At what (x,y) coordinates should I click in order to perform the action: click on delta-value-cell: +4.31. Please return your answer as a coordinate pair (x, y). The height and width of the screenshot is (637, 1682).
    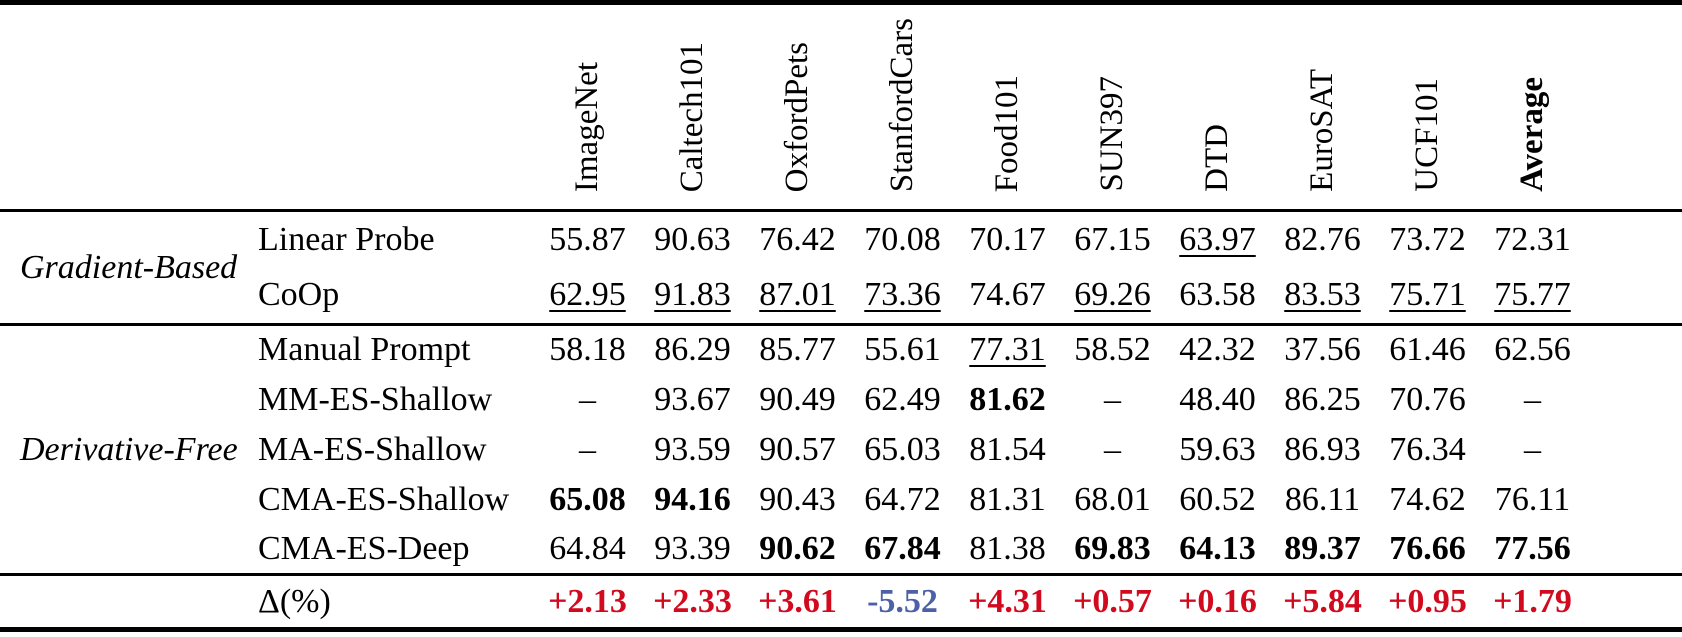
    Looking at the image, I should click on (1007, 601).